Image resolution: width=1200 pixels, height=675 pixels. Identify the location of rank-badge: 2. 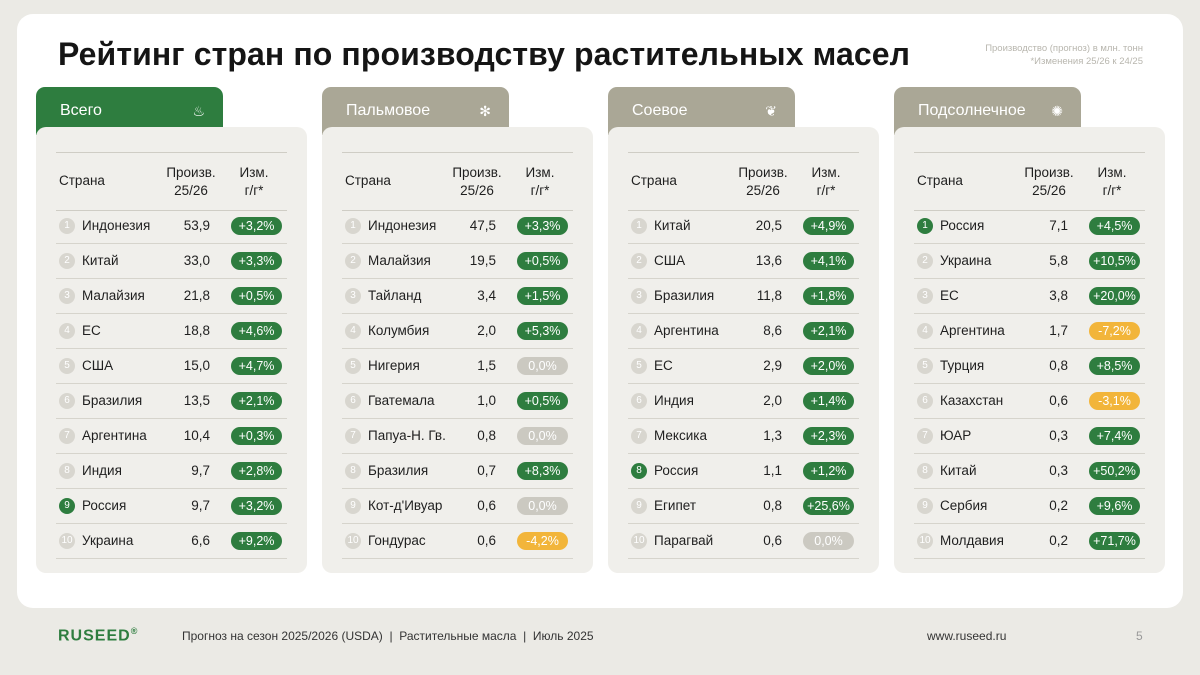
(67, 261).